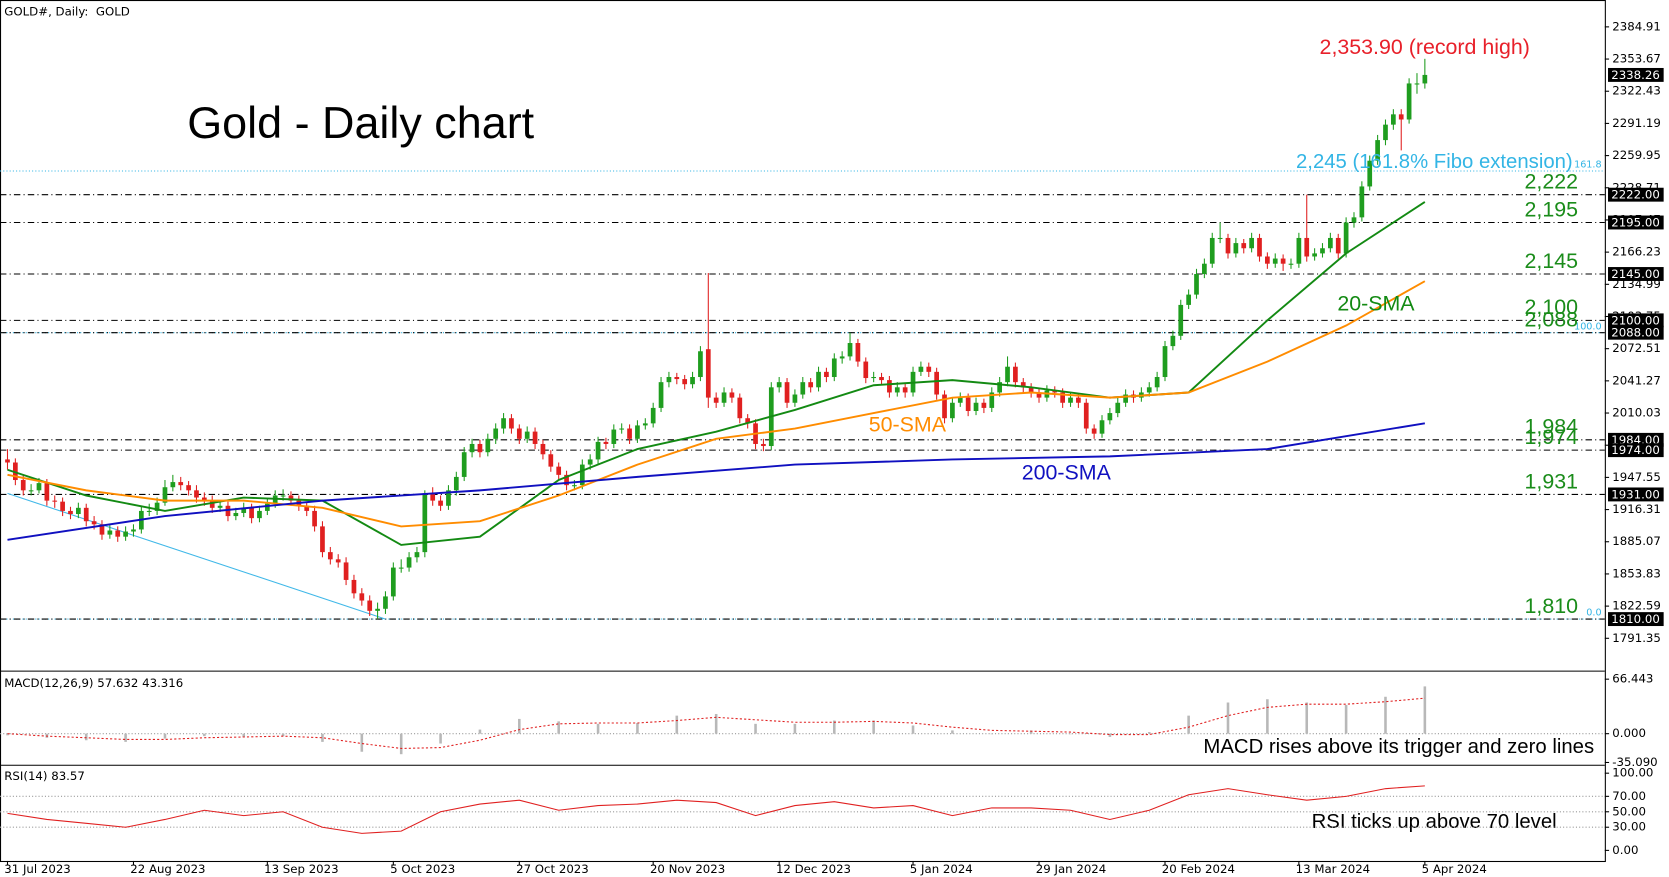 The height and width of the screenshot is (877, 1669). Describe the element at coordinates (1376, 303) in the screenshot. I see `sma-label: 20-SMA` at that location.